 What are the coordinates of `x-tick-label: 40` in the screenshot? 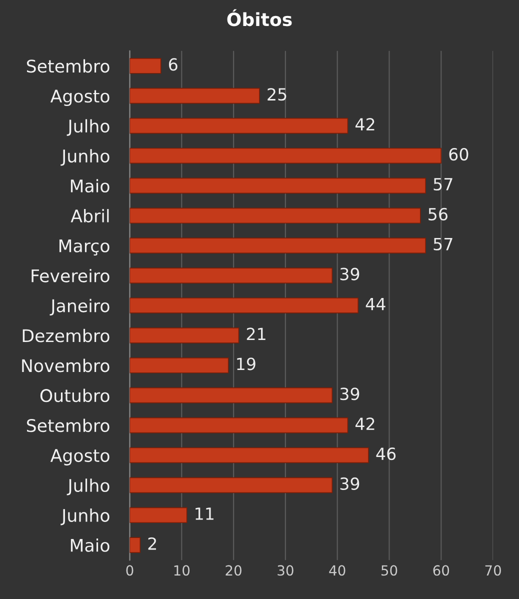 It's located at (337, 570).